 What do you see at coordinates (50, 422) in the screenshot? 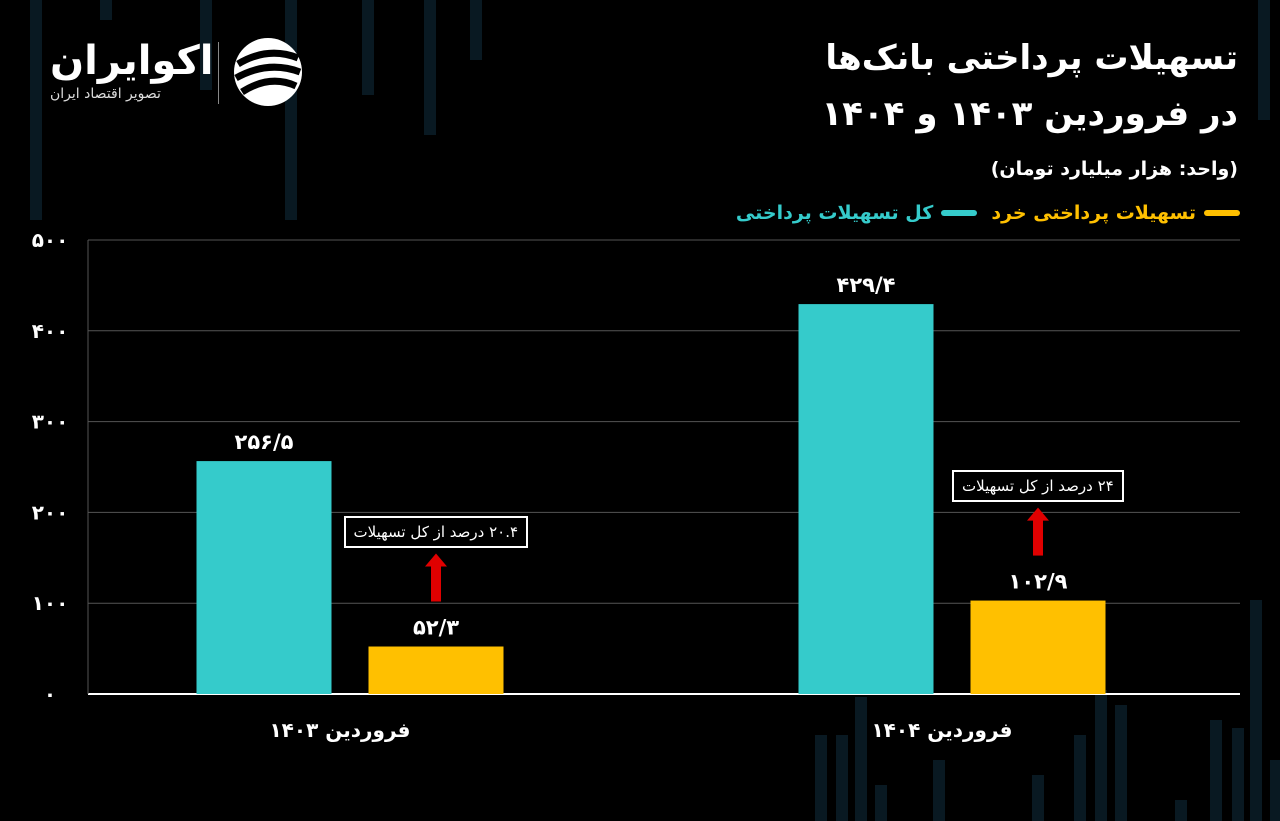
I see `y-tick-label: ۳۰۰` at bounding box center [50, 422].